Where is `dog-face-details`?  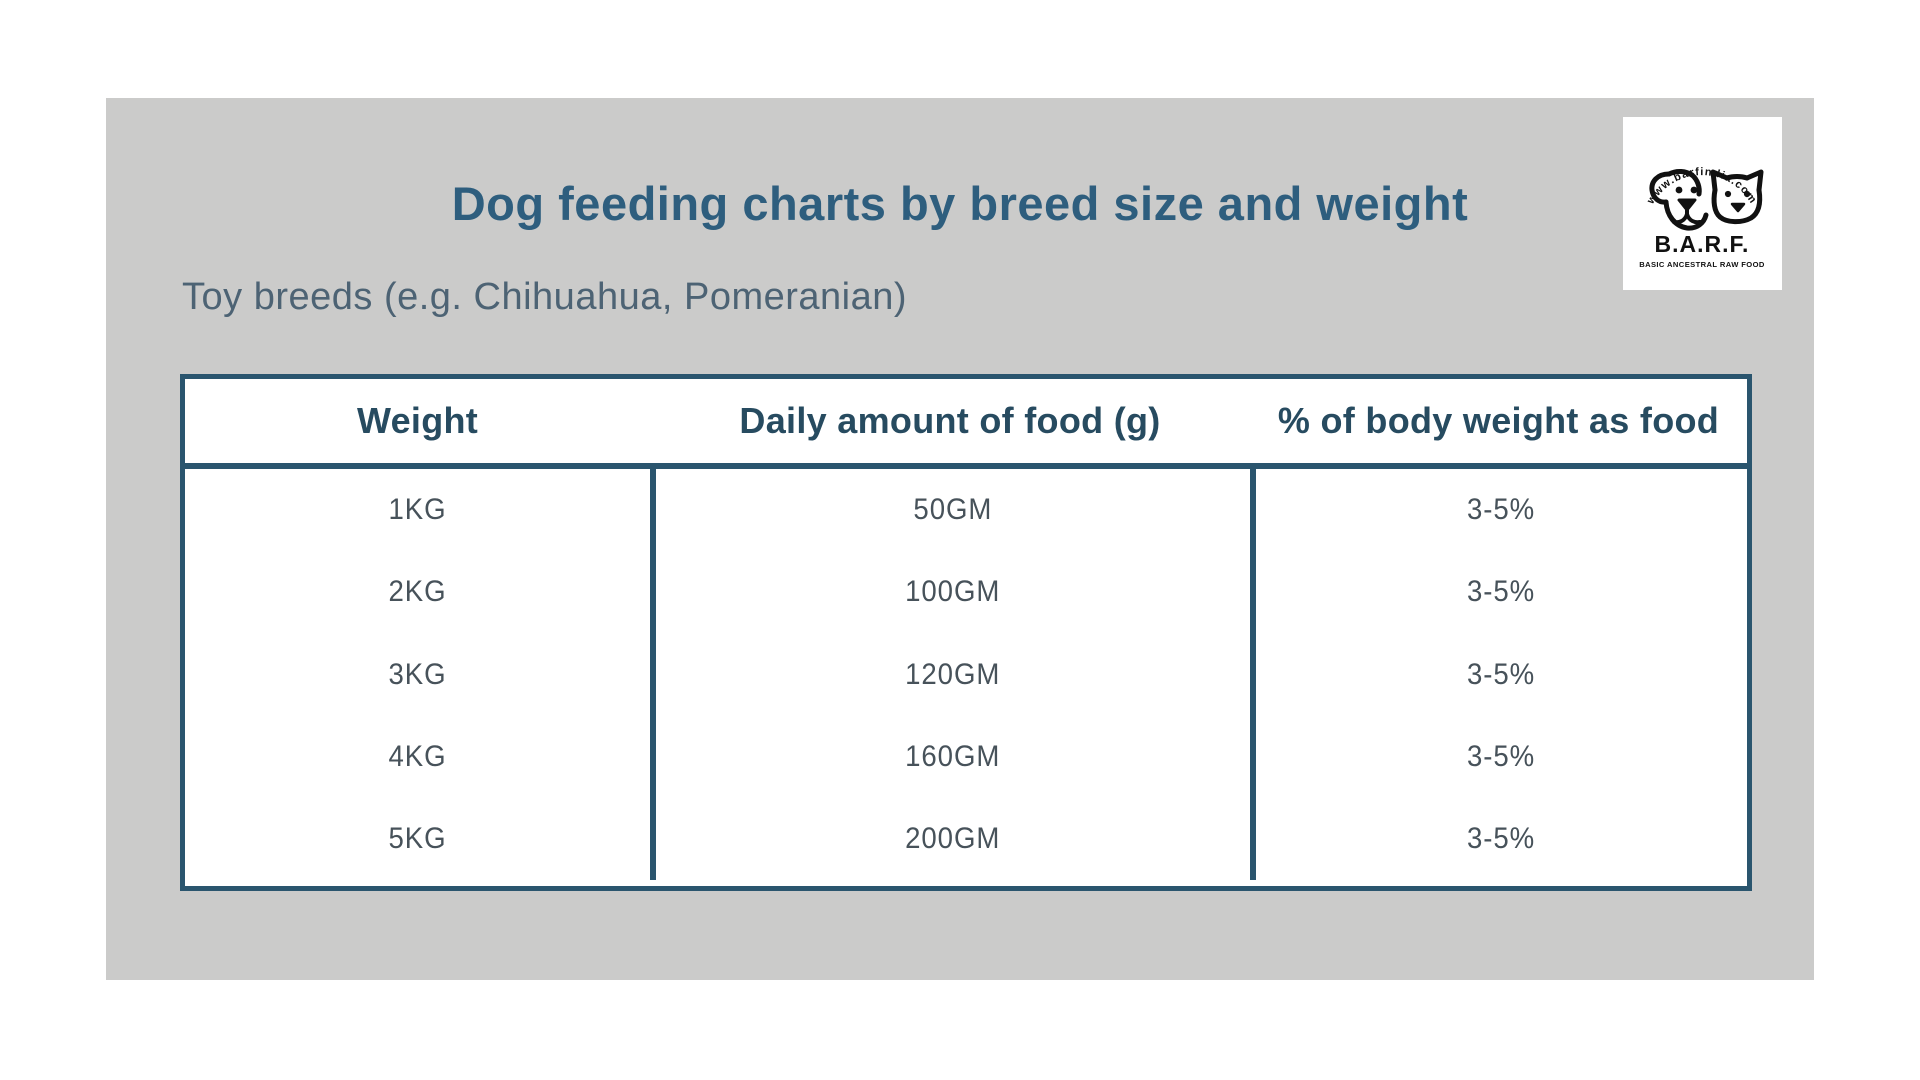 dog-face-details is located at coordinates (1686, 199).